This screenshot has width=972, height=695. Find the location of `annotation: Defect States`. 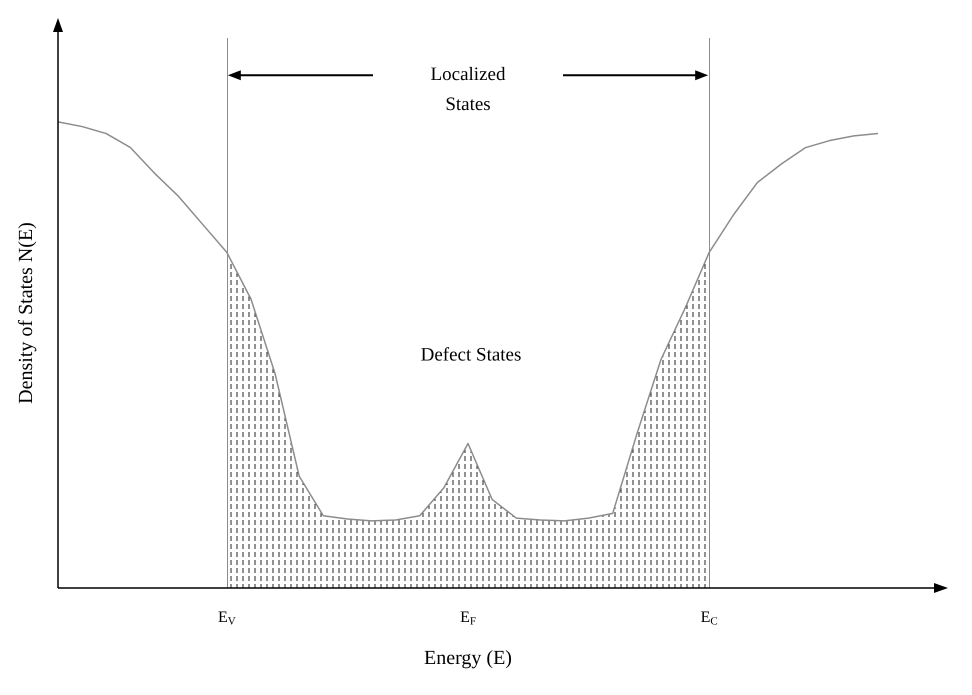

annotation: Defect States is located at coordinates (471, 355).